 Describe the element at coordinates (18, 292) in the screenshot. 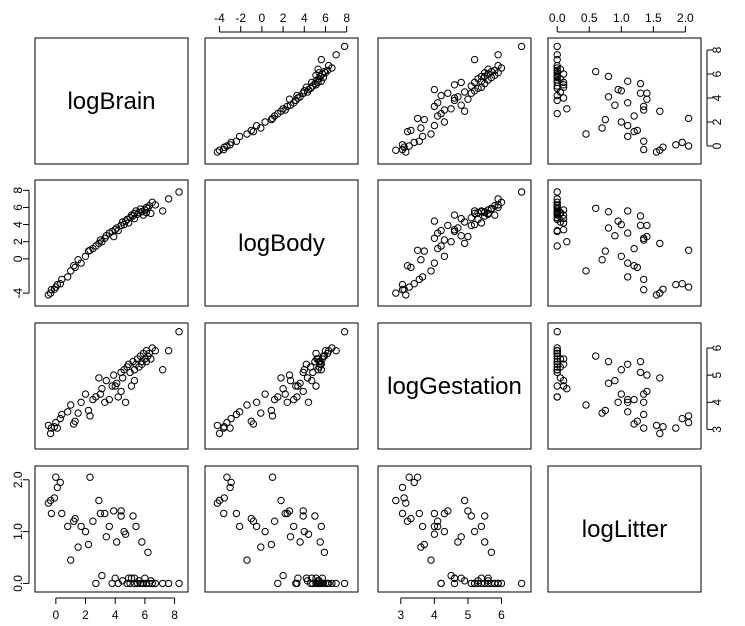

I see `tick-label: -4` at that location.